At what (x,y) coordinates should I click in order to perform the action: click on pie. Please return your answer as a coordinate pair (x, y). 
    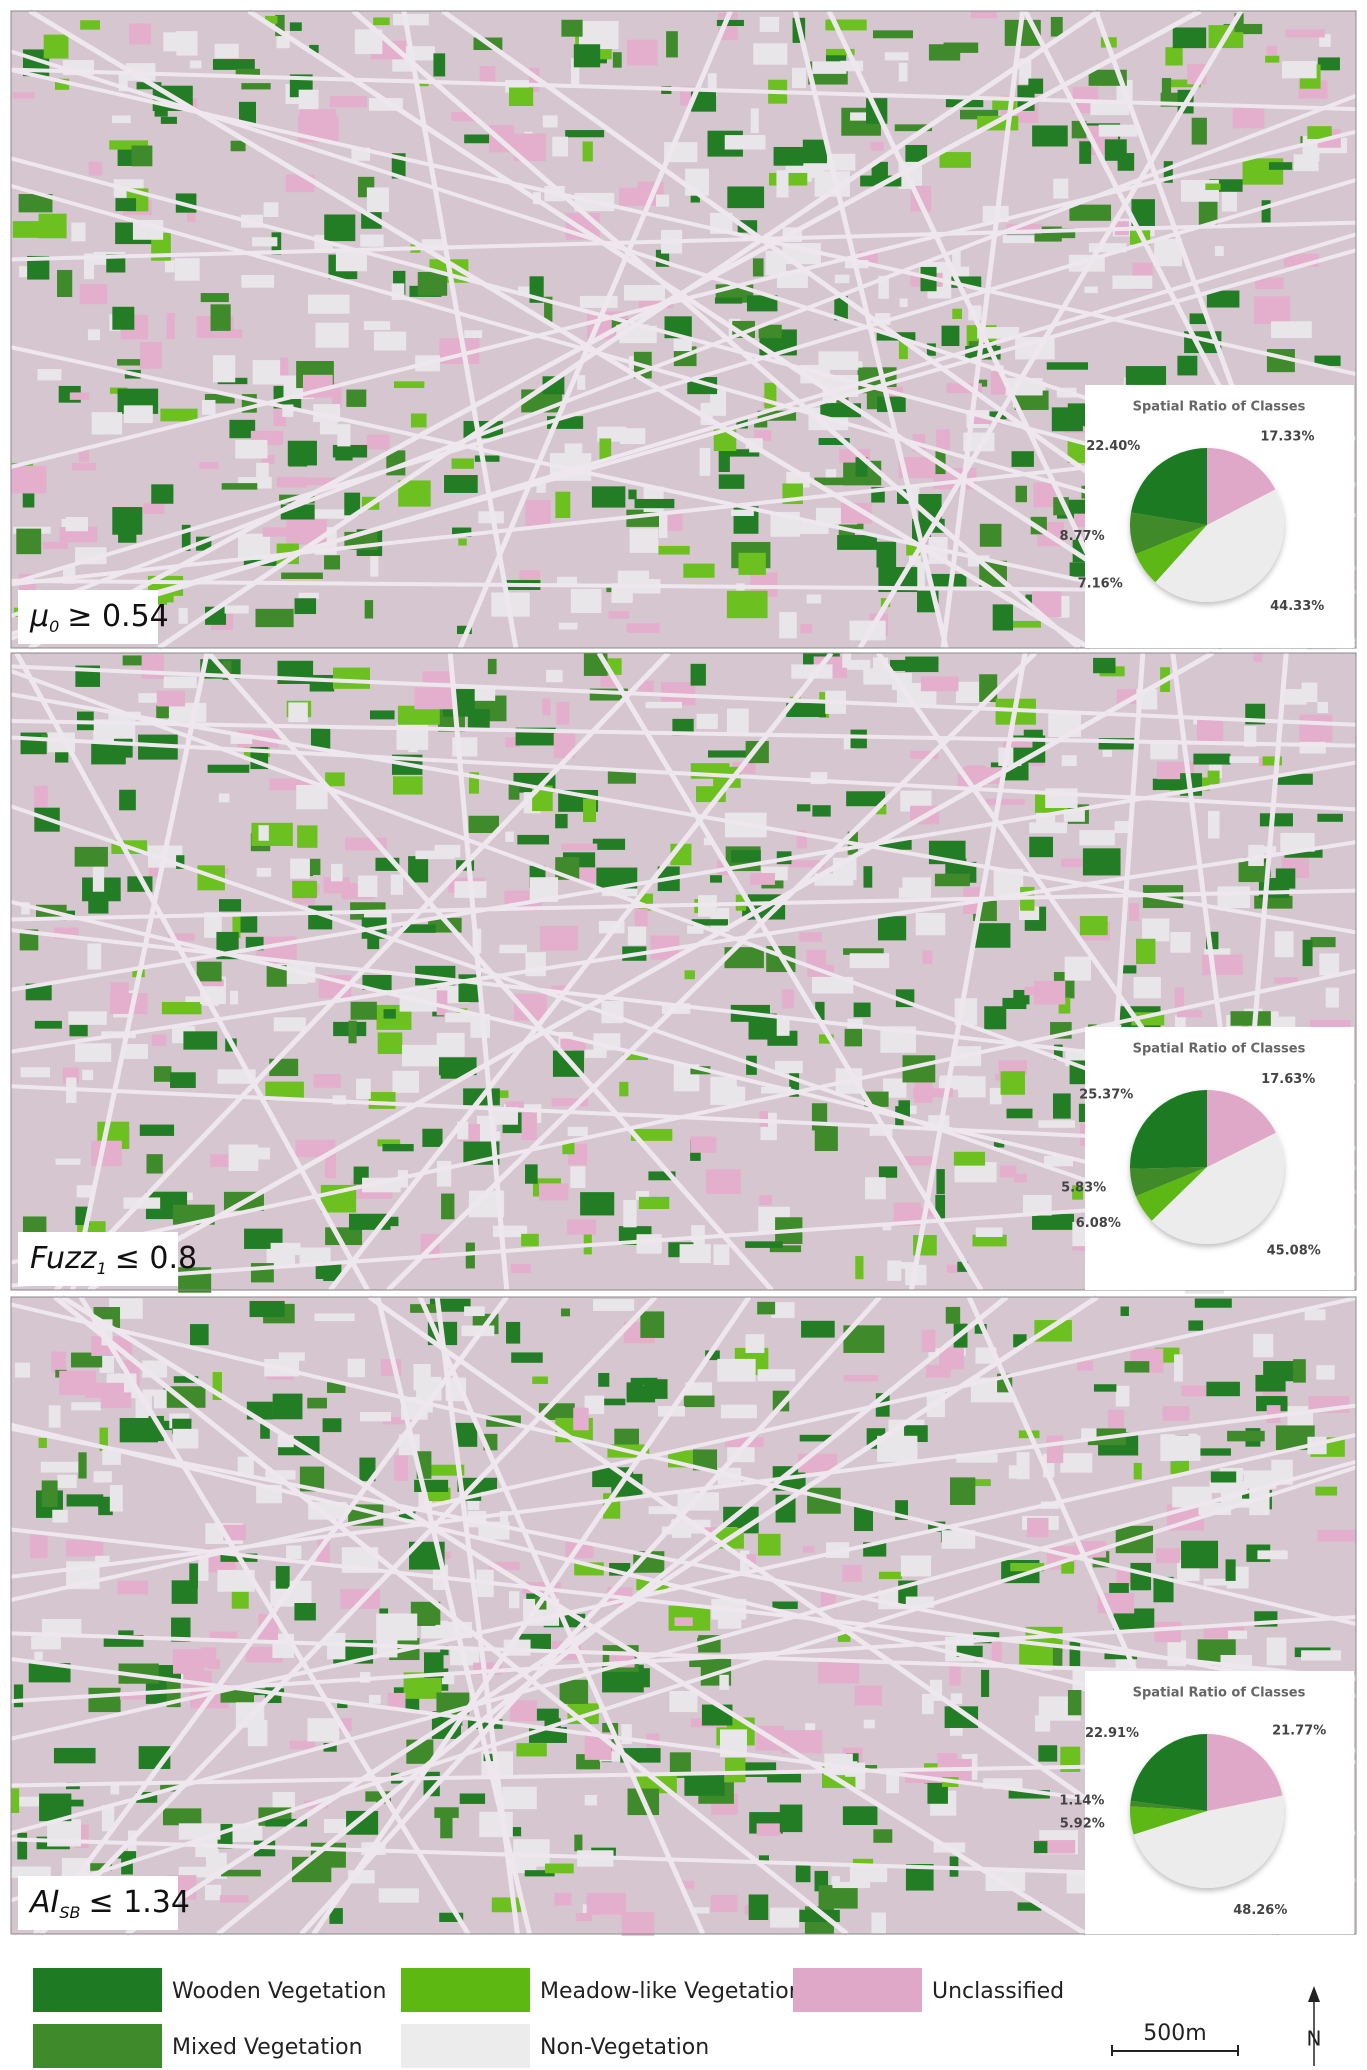
    Looking at the image, I should click on (1207, 1167).